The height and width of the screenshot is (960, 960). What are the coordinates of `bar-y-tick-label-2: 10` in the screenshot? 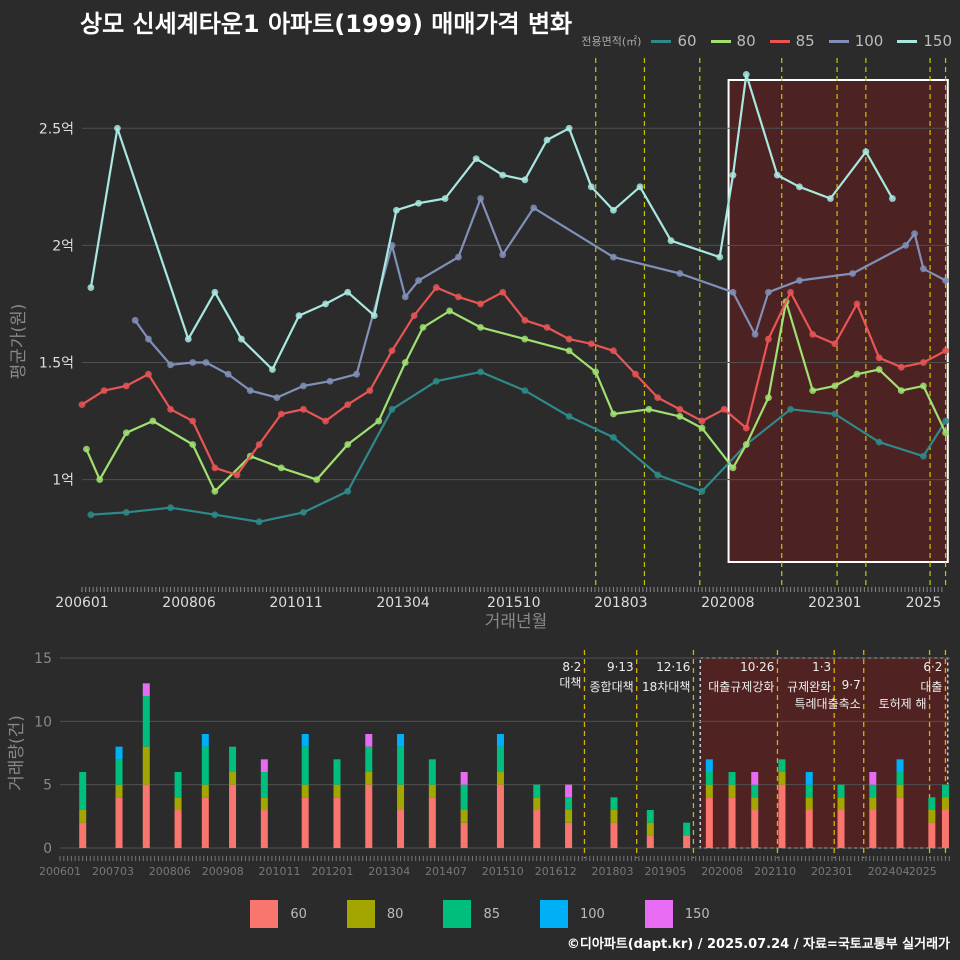 It's located at (43, 722).